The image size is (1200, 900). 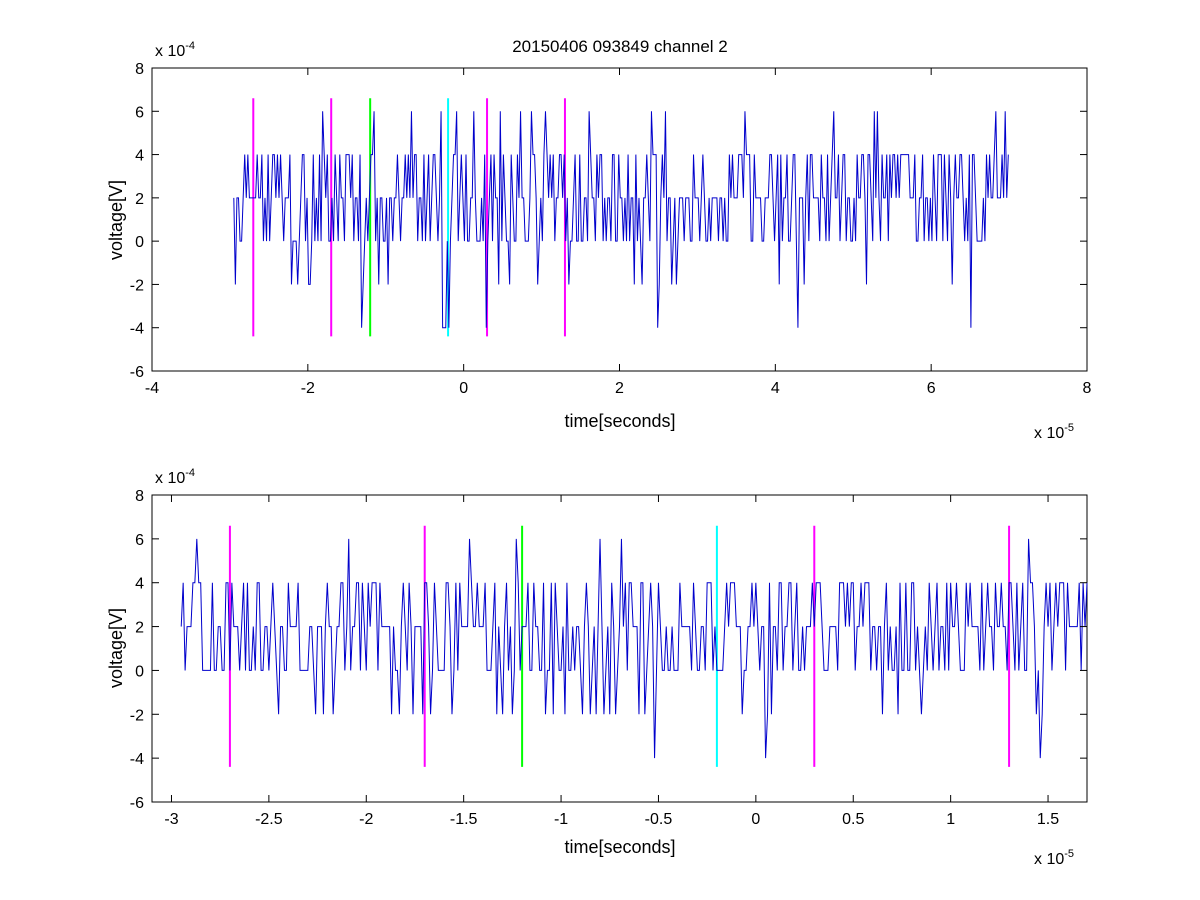 I want to click on top-plot-xtick-label: -2, so click(x=308, y=388).